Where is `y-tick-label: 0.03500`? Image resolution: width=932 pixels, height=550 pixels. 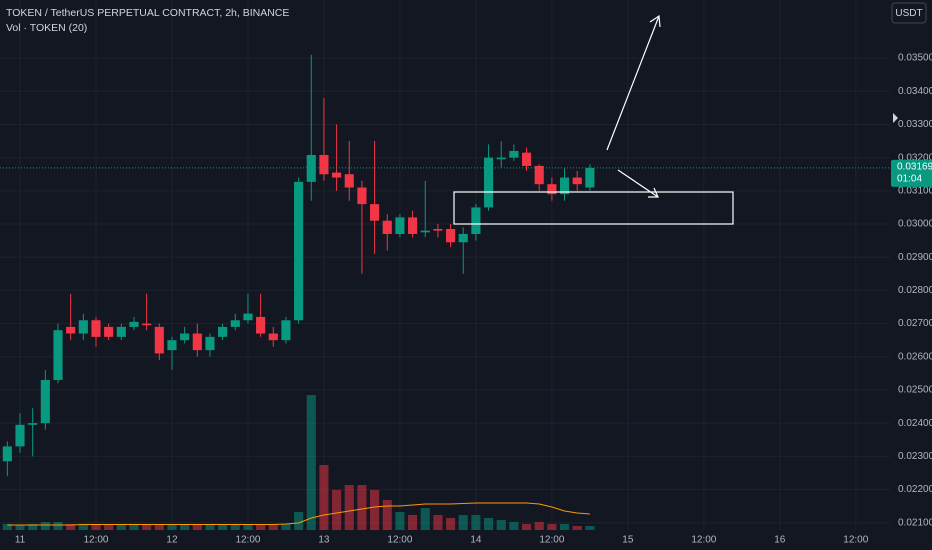 y-tick-label: 0.03500 is located at coordinates (915, 58).